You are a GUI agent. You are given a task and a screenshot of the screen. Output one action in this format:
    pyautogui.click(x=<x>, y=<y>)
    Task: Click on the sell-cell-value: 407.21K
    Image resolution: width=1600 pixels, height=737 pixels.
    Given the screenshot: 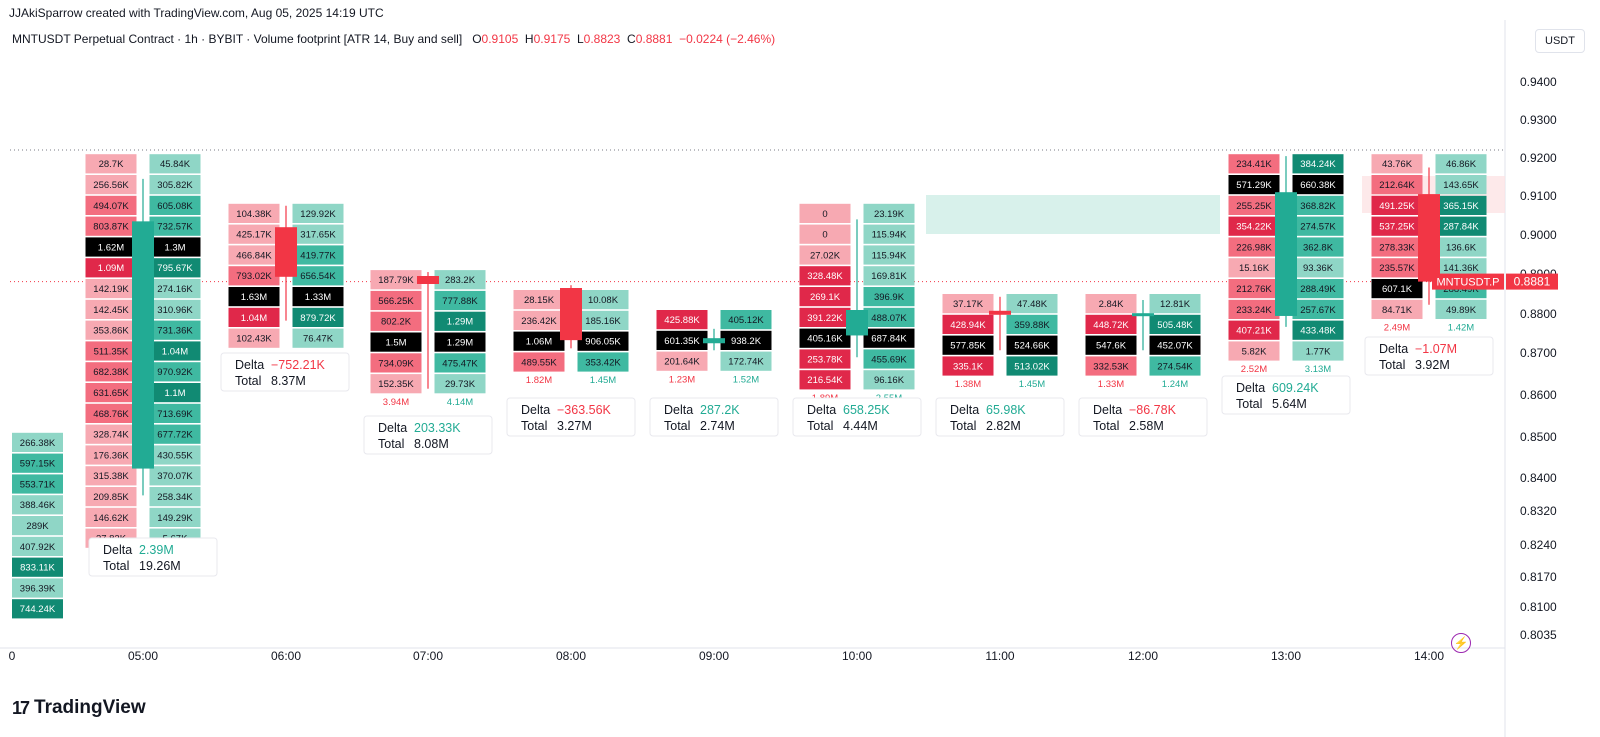 What is the action you would take?
    pyautogui.click(x=1254, y=331)
    